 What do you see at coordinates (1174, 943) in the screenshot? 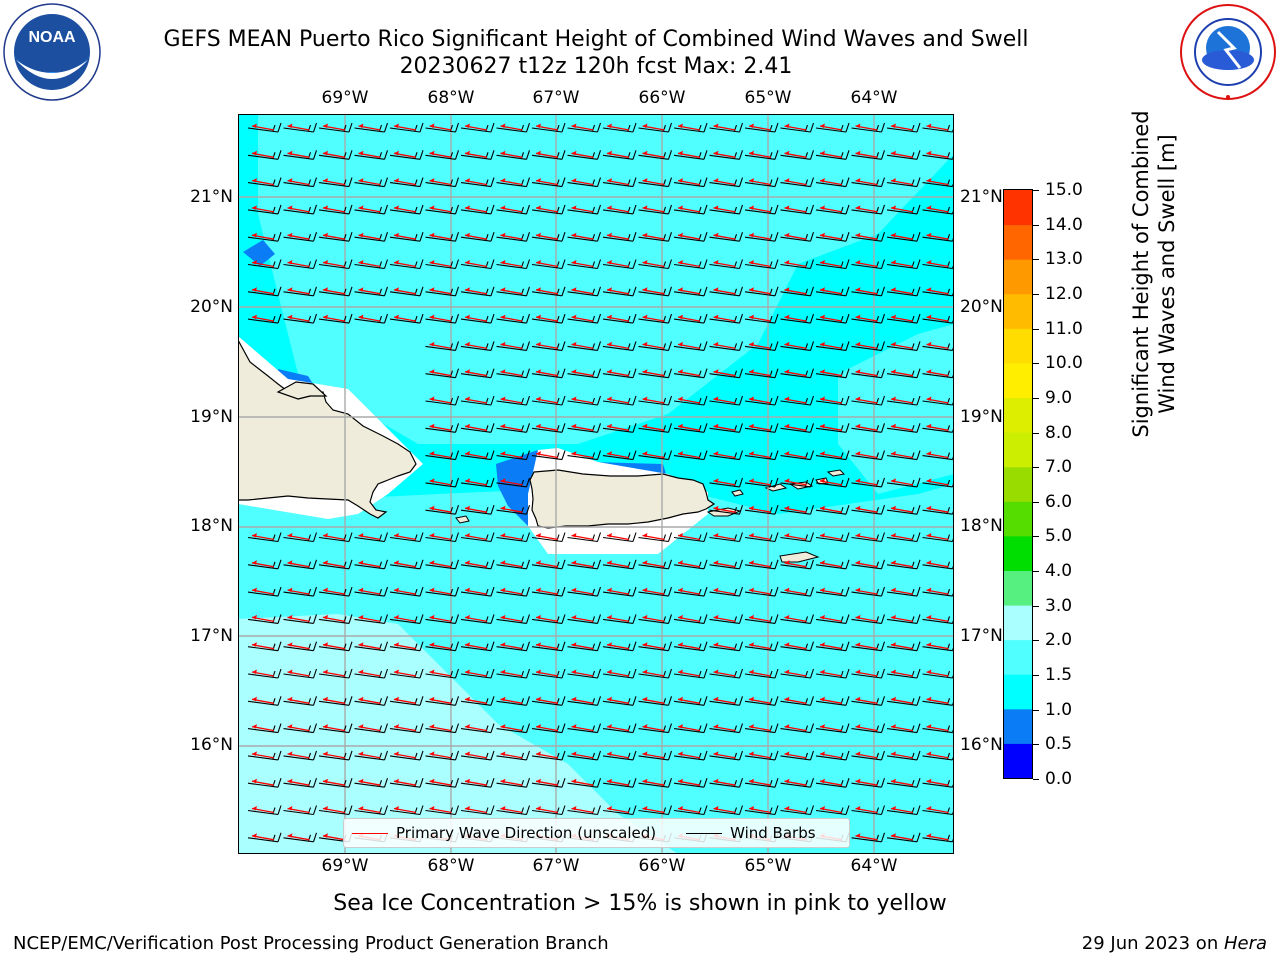
I see `footer-date: 29 Jun 2023 on Hera` at bounding box center [1174, 943].